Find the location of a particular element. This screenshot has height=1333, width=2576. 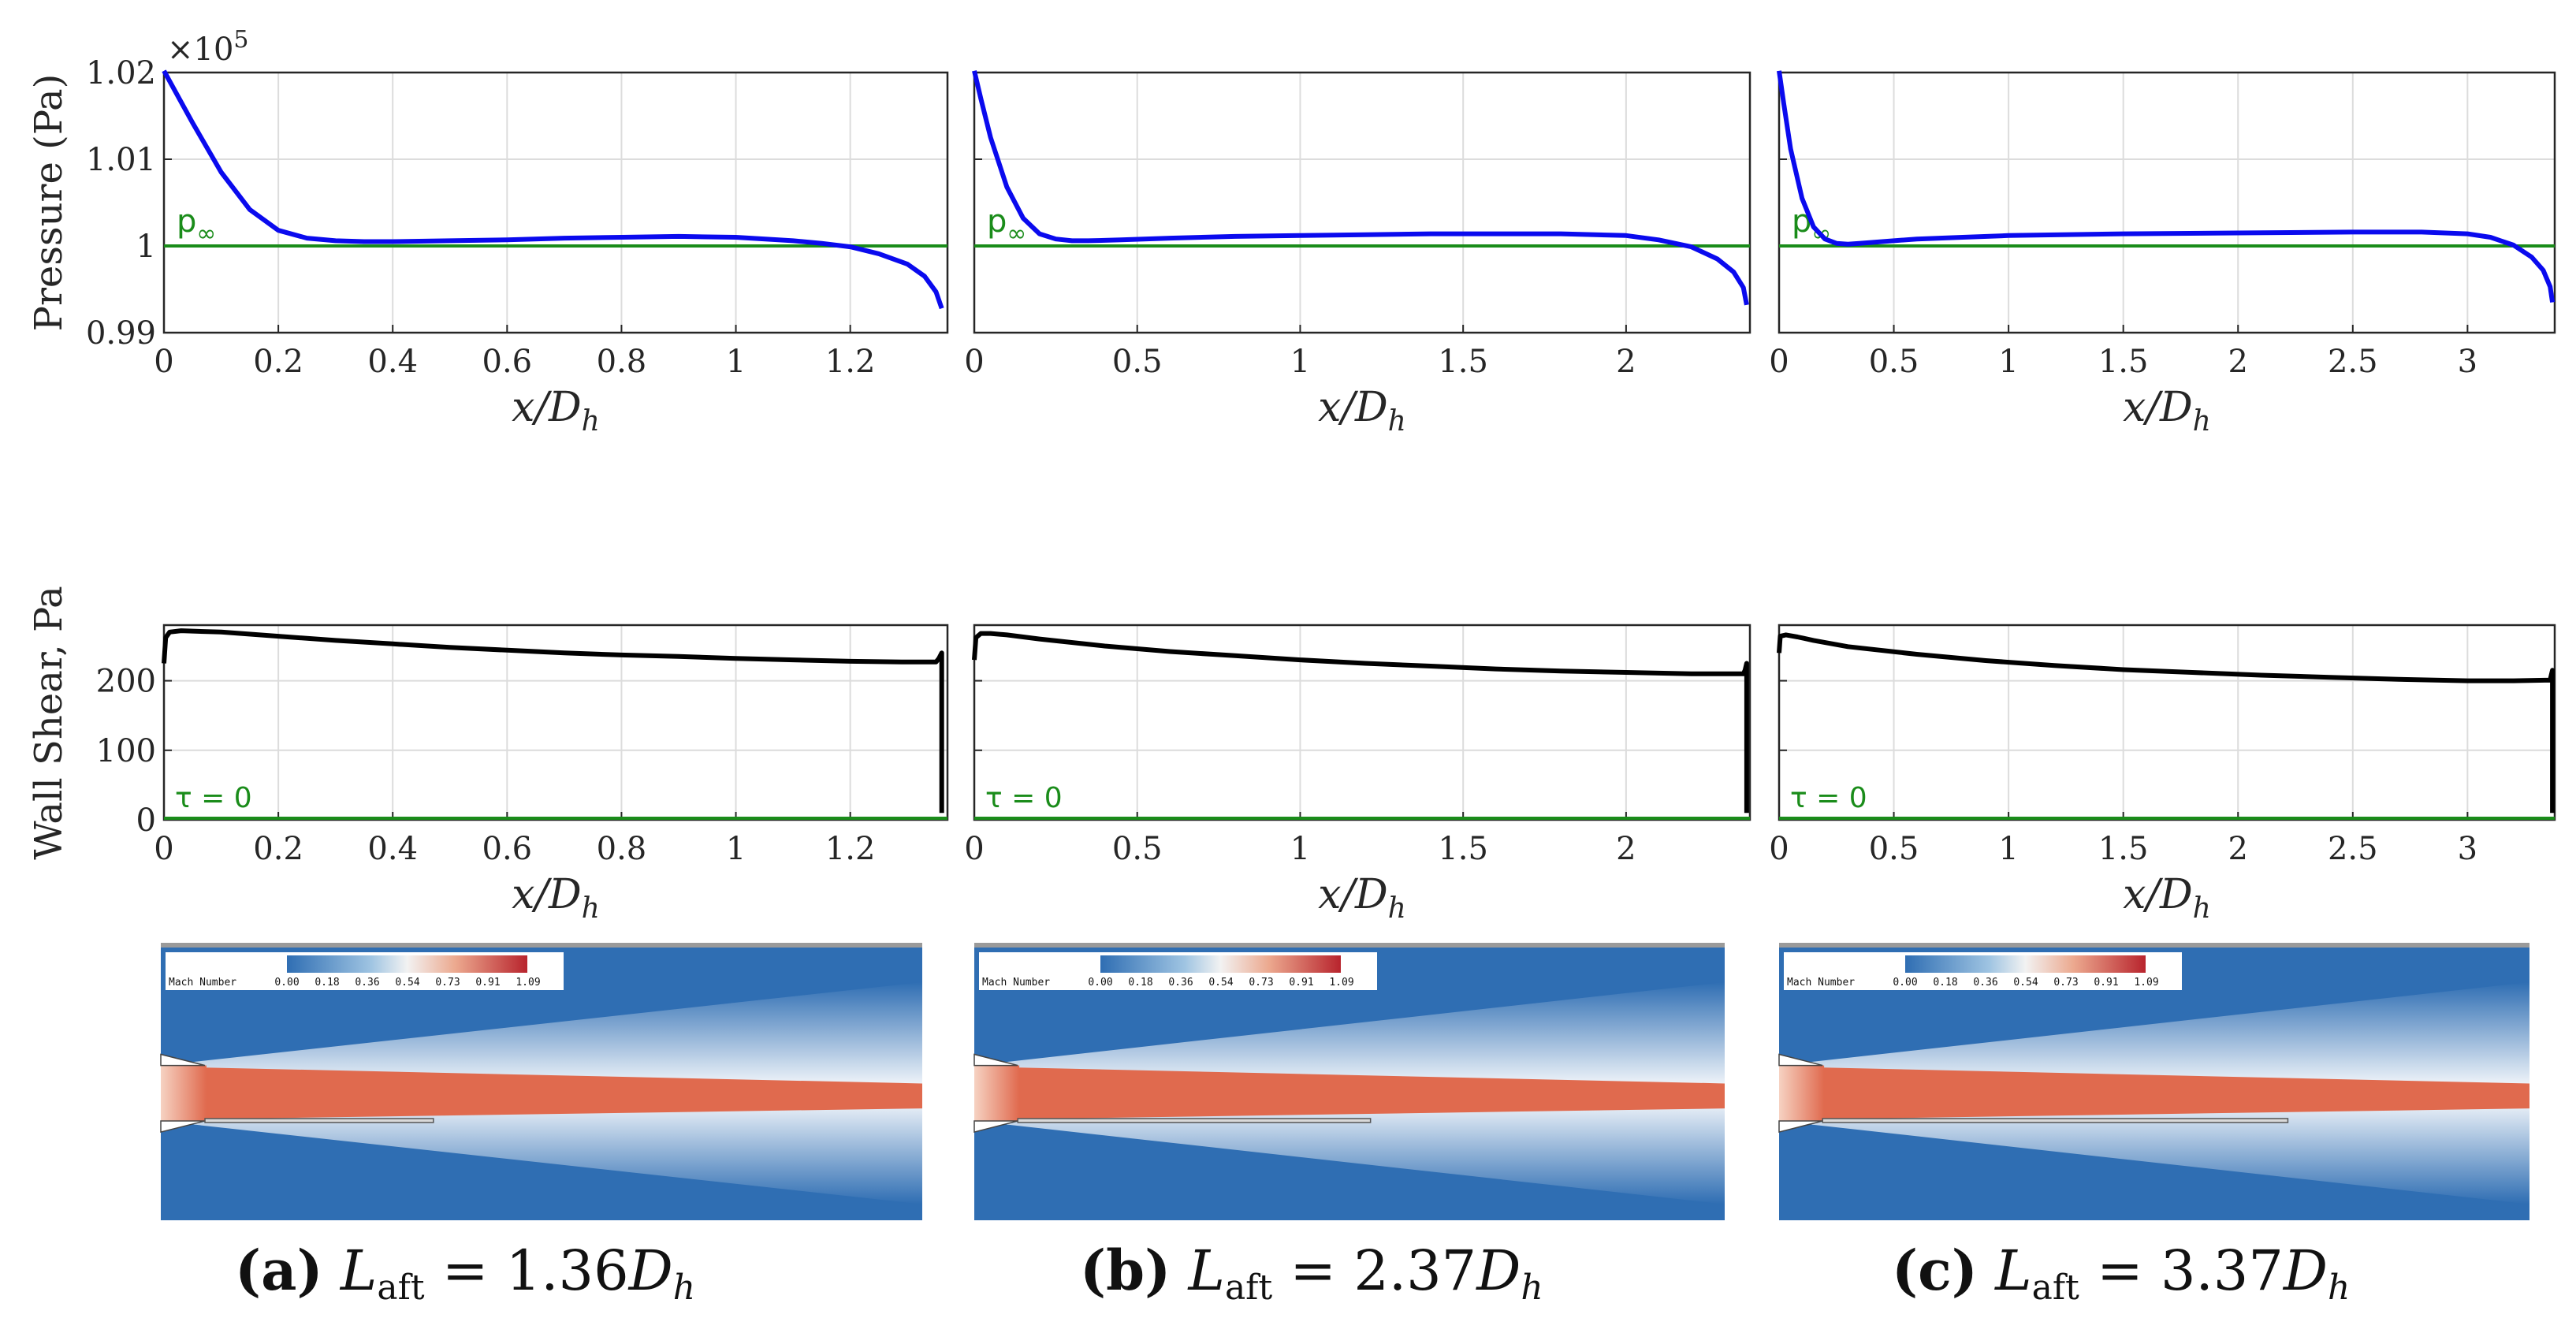

p-inf-label: p∞ is located at coordinates (1006, 225).